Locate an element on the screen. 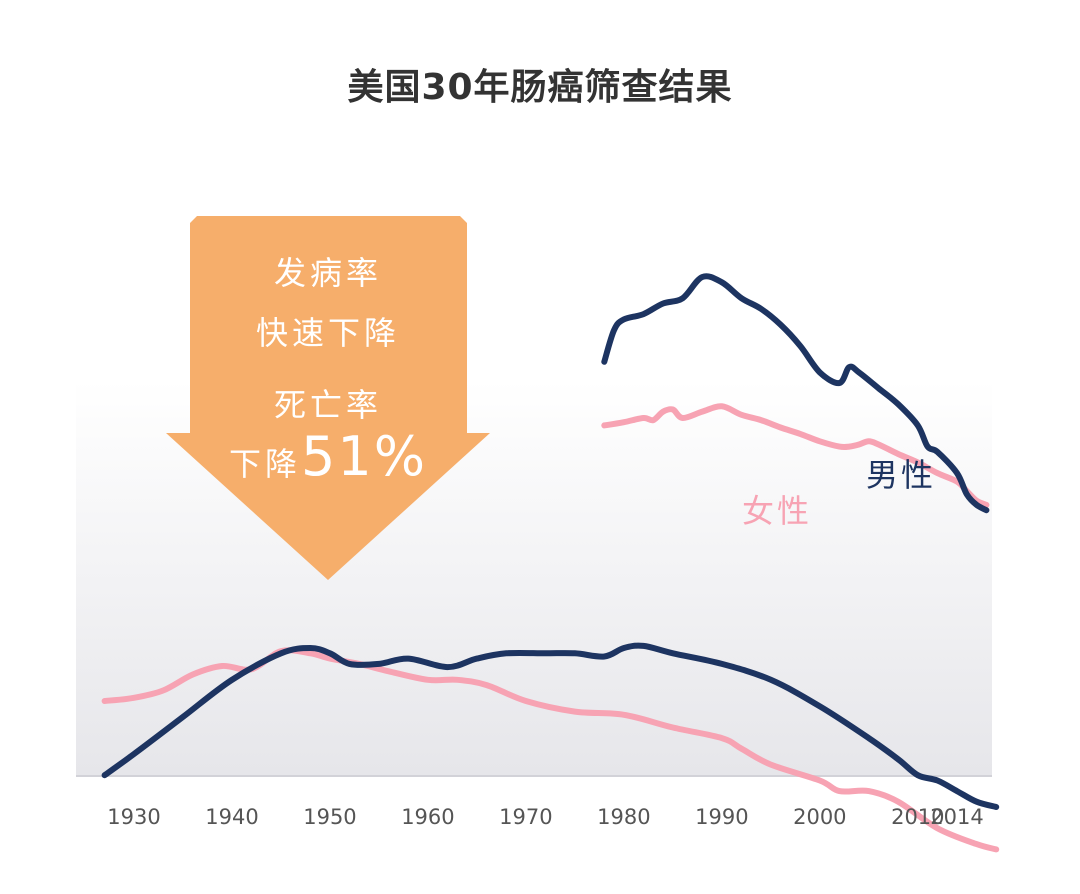  callout-mortality-value: 51% is located at coordinates (364, 456).